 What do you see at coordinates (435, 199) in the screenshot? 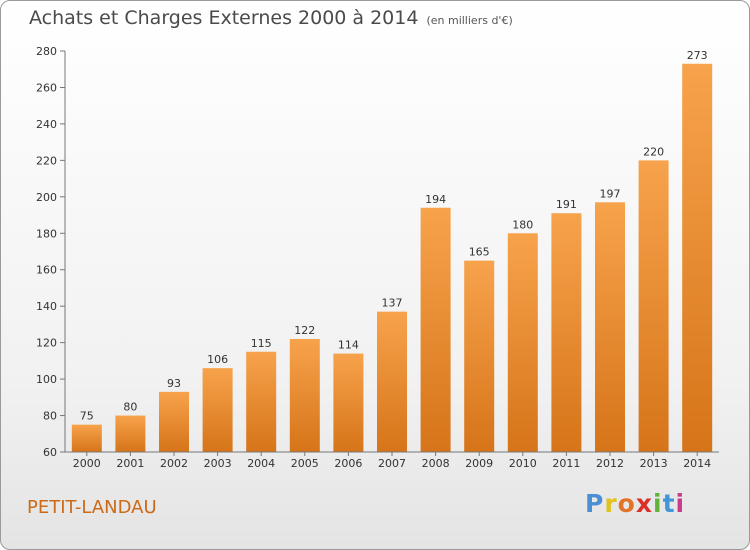
I see `bar-value-label: 194` at bounding box center [435, 199].